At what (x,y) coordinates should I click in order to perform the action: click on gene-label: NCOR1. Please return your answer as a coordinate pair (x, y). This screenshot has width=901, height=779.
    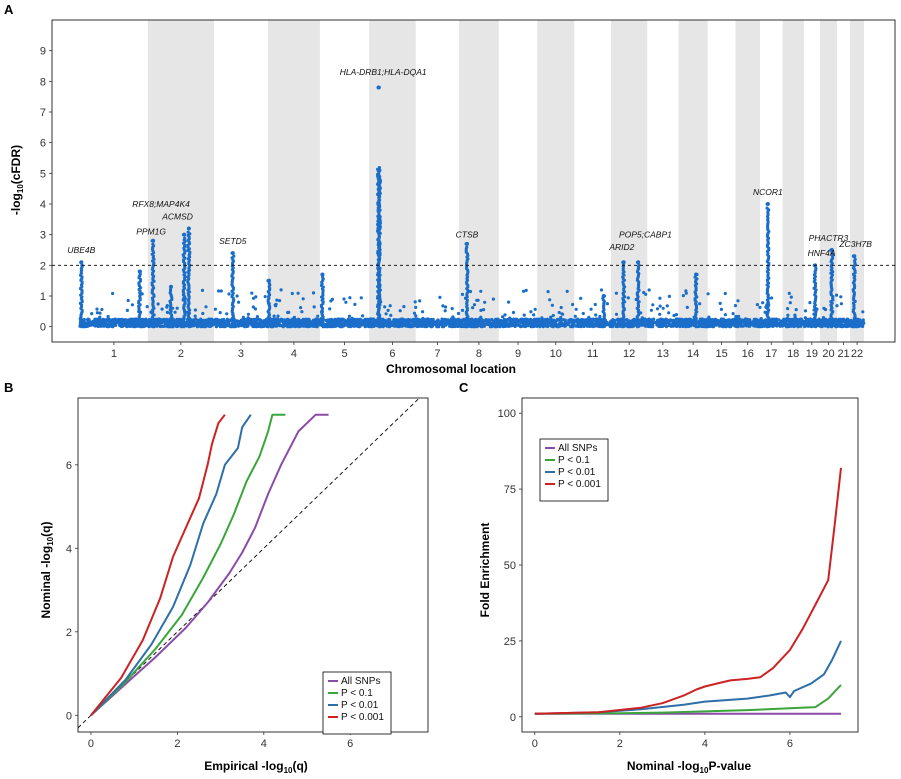
    Looking at the image, I should click on (768, 192).